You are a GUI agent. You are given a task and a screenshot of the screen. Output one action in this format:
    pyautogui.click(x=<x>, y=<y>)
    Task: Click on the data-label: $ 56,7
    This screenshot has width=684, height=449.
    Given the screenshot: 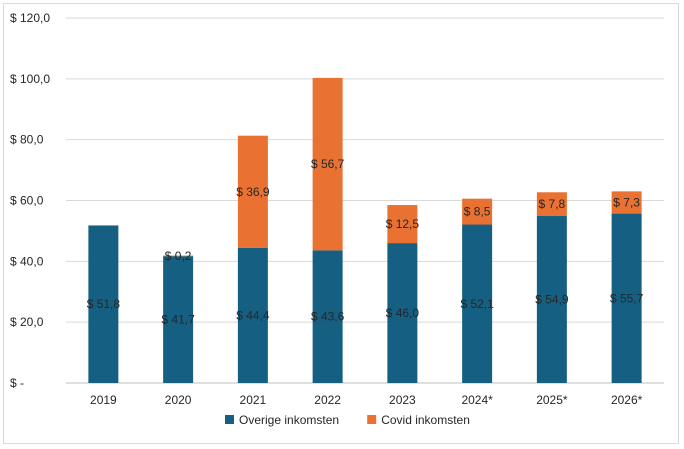 What is the action you would take?
    pyautogui.click(x=328, y=164)
    